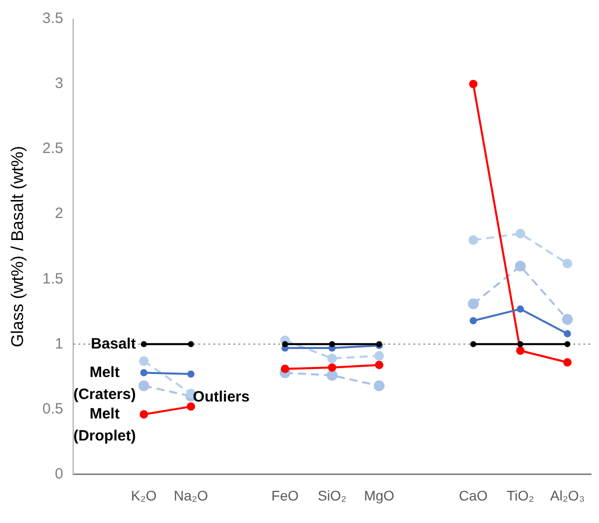 The width and height of the screenshot is (599, 523). Describe the element at coordinates (104, 383) in the screenshot. I see `series-label: Melt (Craters)` at that location.